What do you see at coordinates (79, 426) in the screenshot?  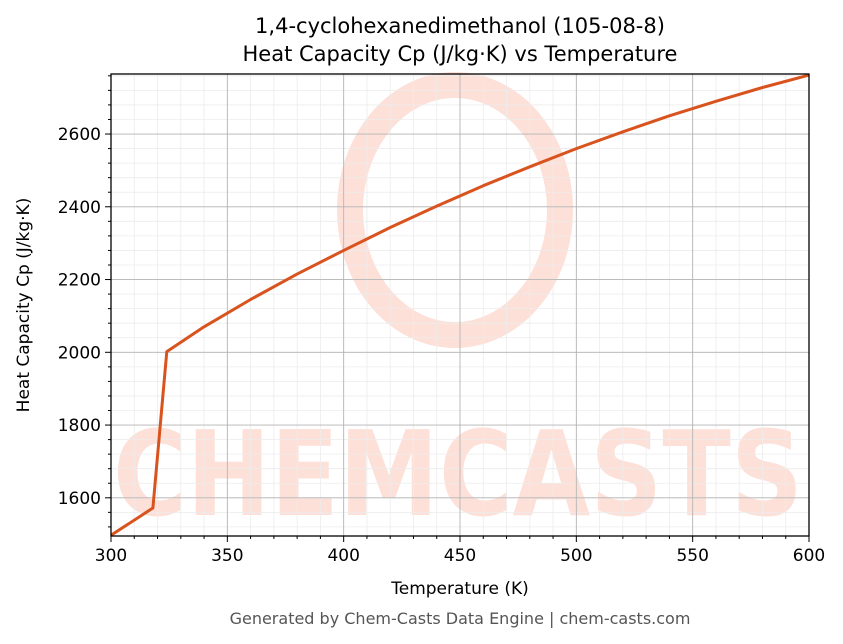 I see `y-tick-label: 1800` at bounding box center [79, 426].